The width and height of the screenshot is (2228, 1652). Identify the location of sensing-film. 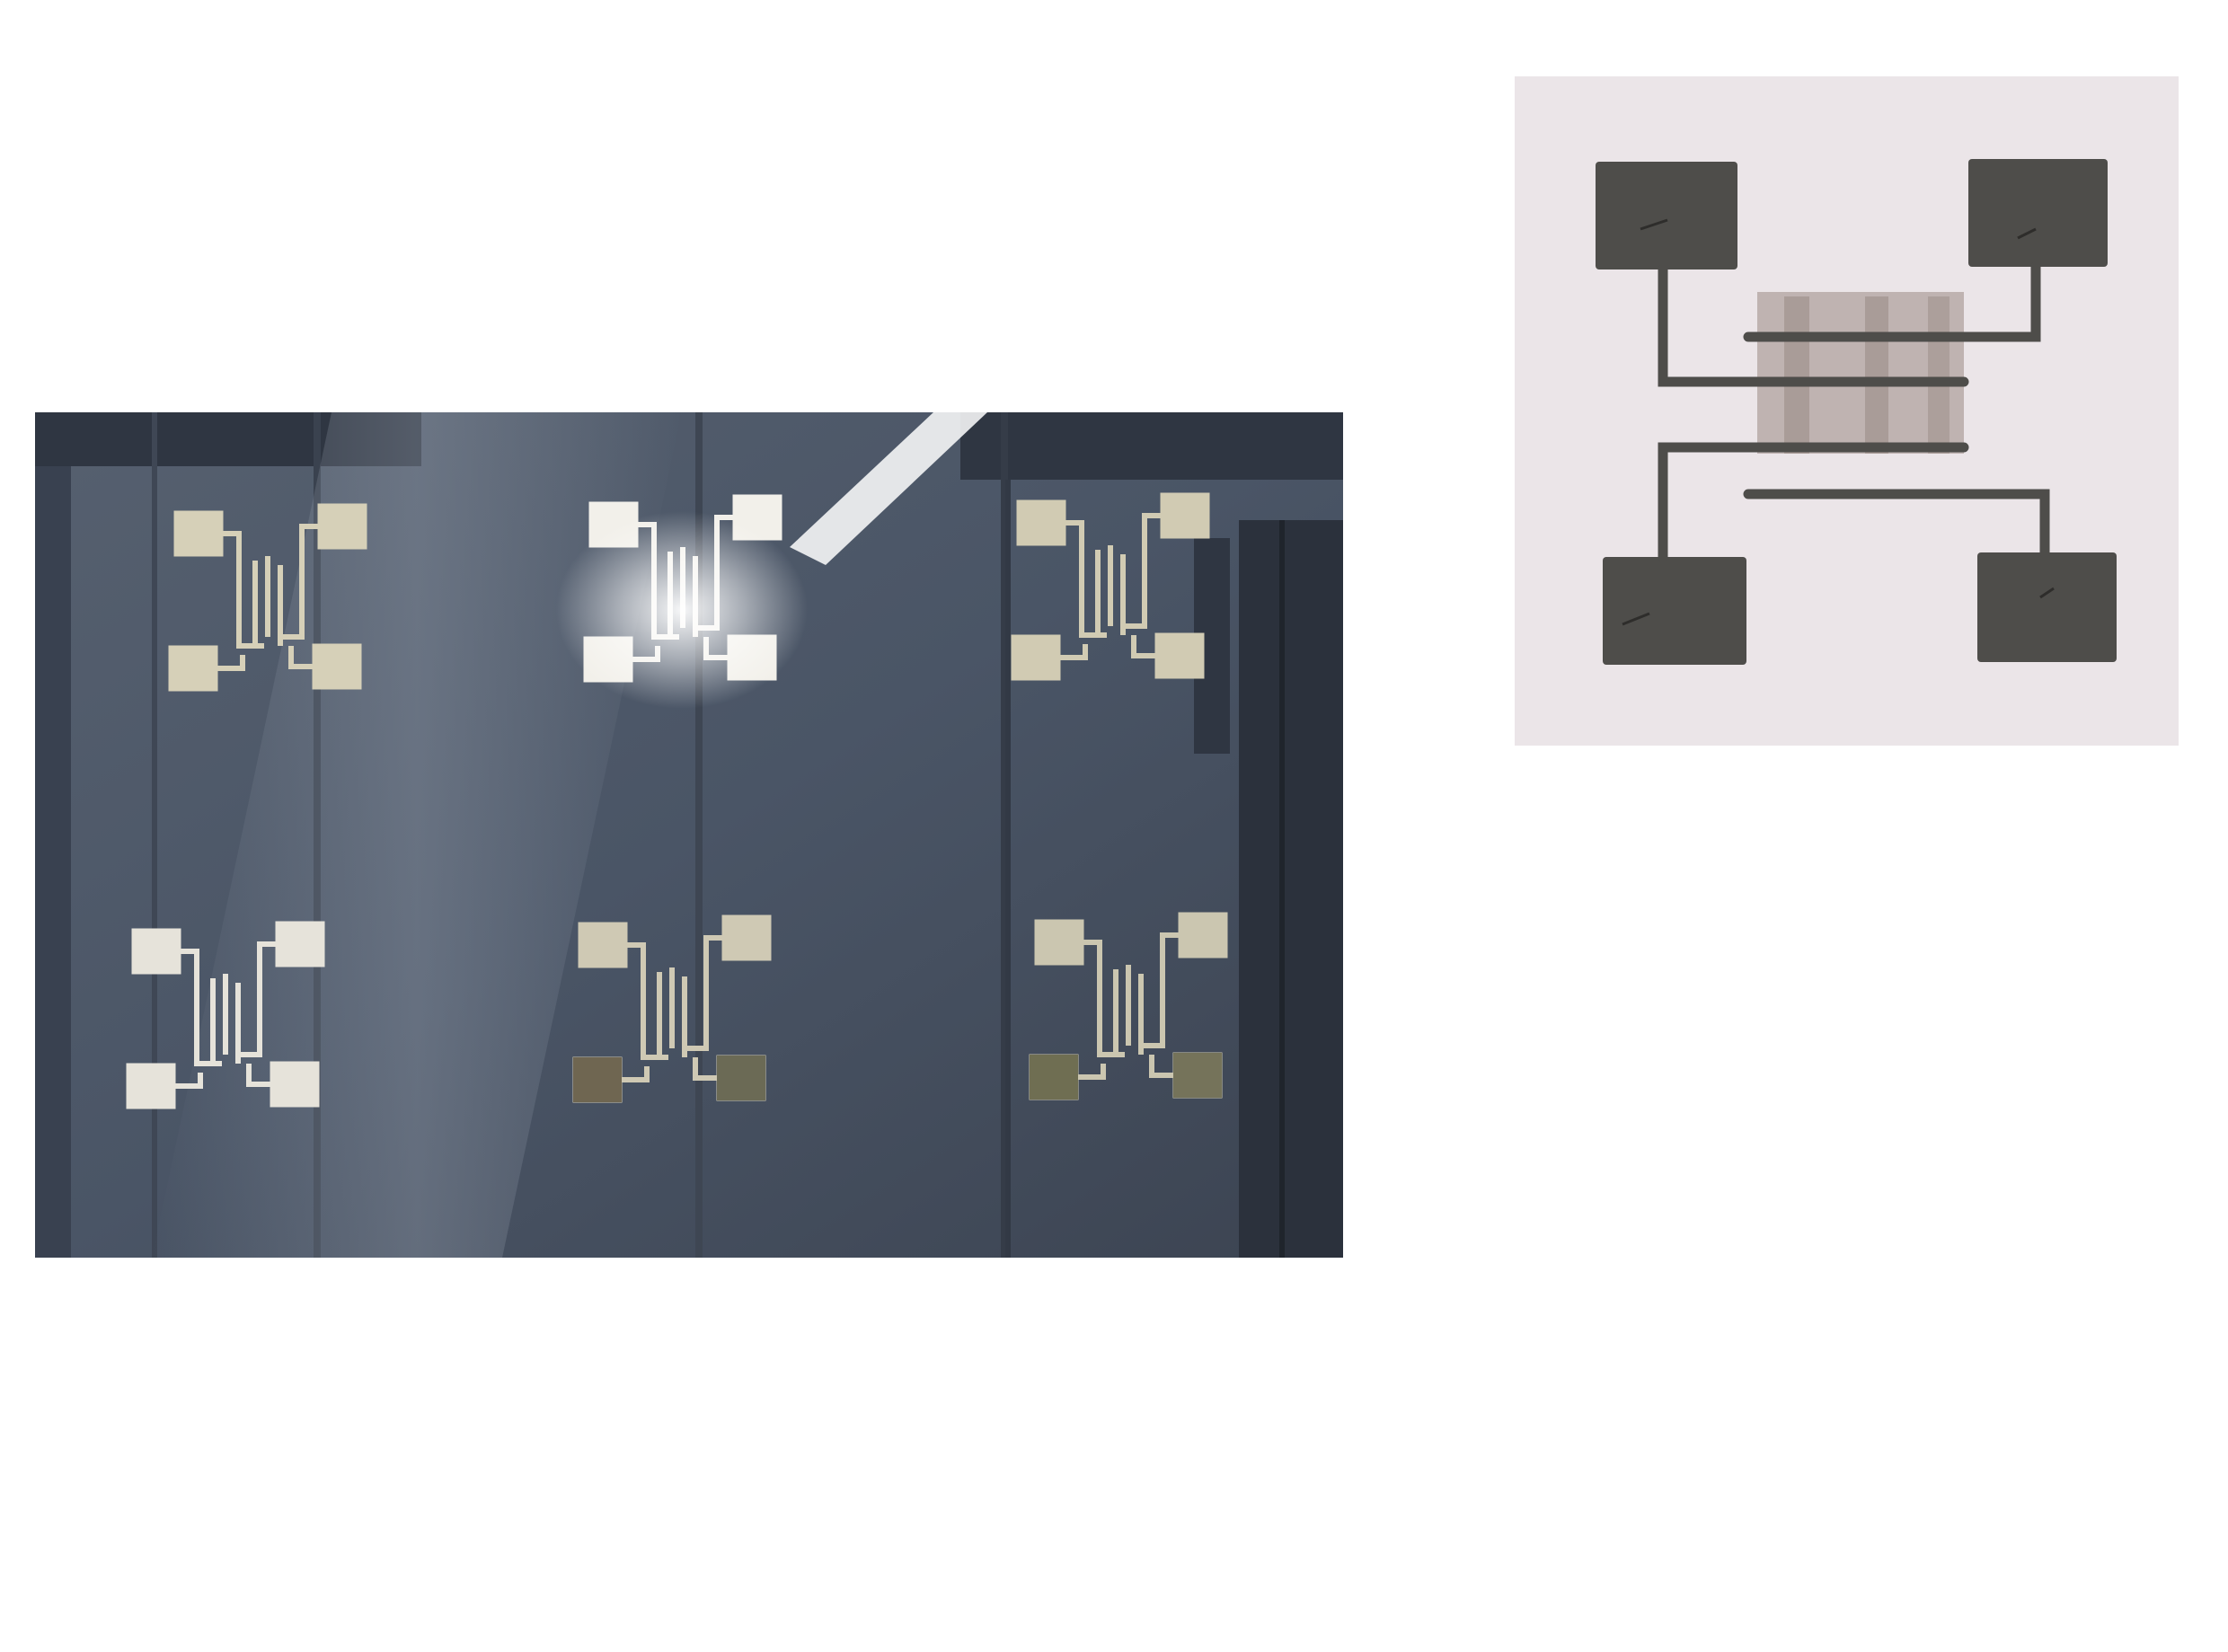
(1860, 373).